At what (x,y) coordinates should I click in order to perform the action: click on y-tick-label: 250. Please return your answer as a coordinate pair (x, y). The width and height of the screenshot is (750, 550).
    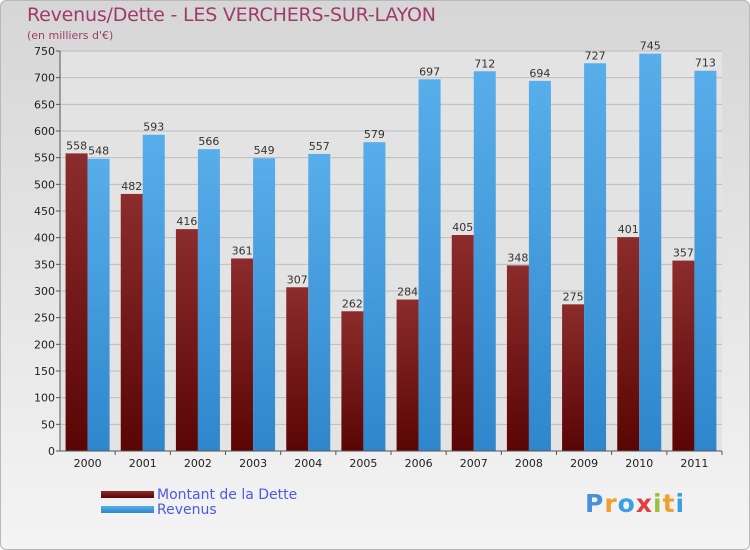
    Looking at the image, I should click on (44, 318).